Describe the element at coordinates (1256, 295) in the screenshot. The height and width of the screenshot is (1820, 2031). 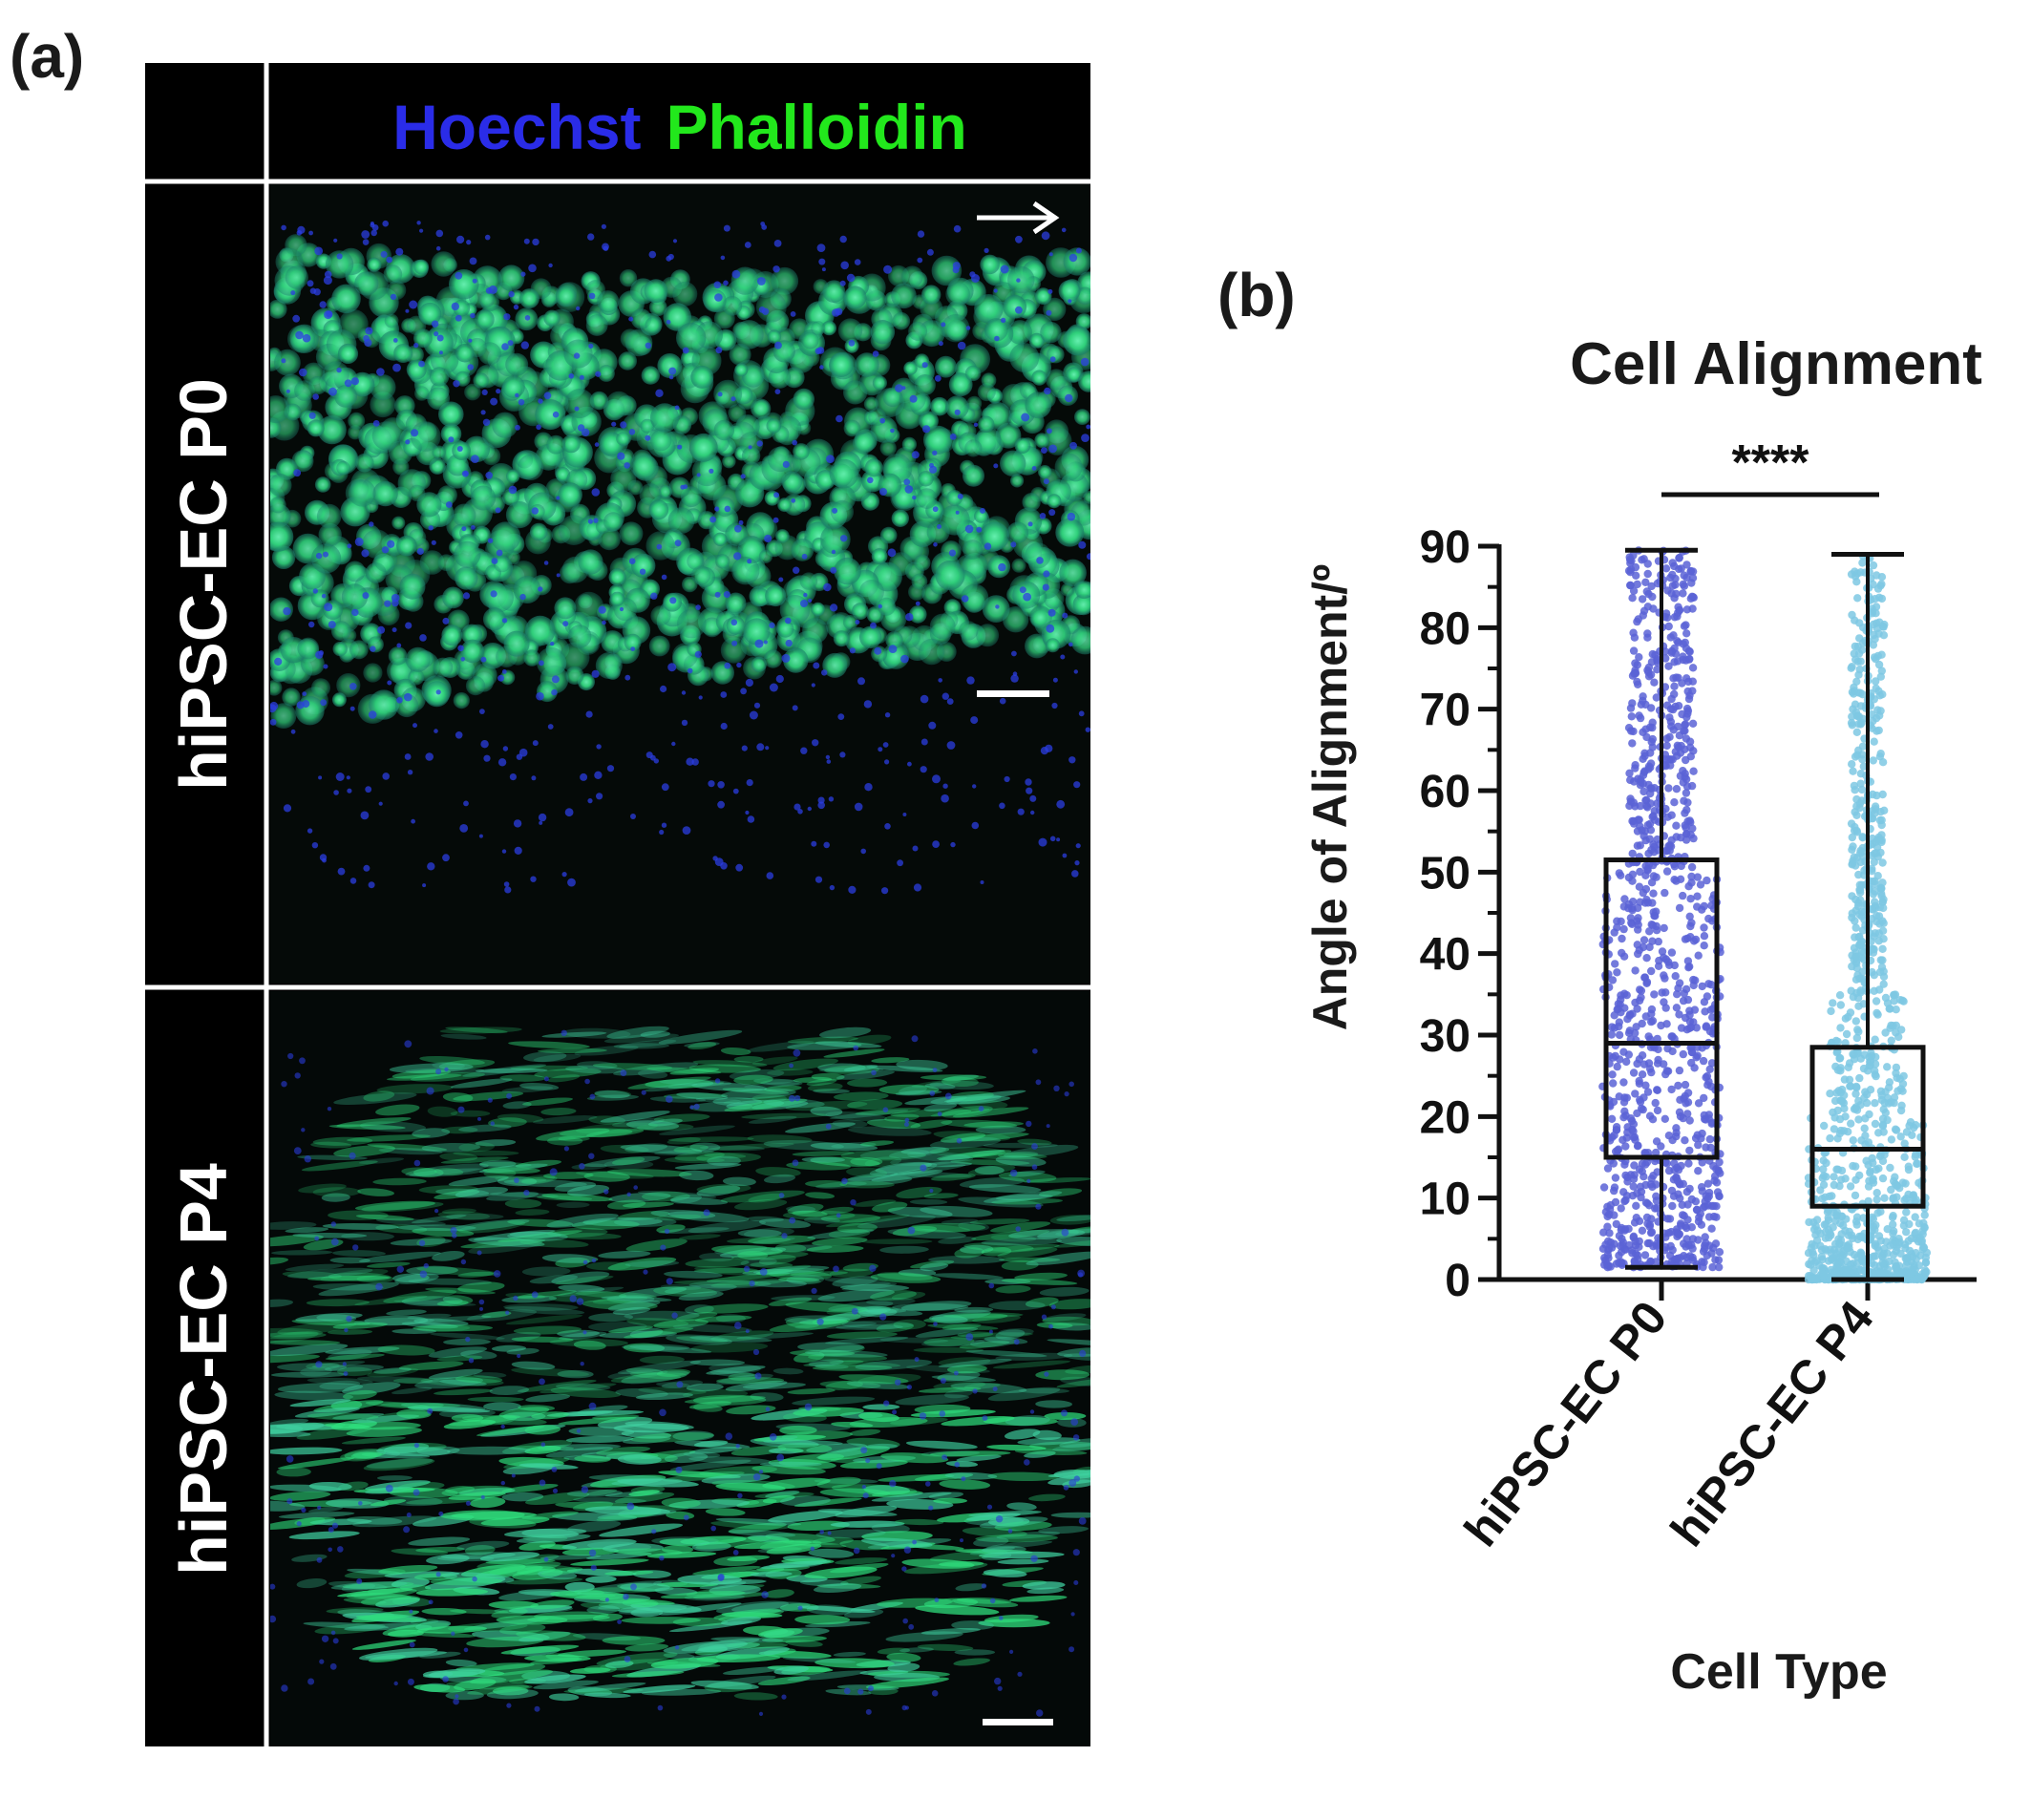
I see `panel-b-label: (b)` at that location.